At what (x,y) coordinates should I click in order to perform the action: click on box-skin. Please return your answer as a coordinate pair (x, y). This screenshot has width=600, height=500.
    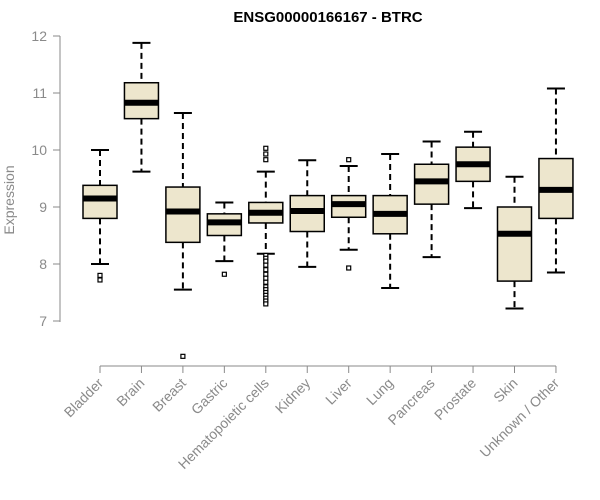
    Looking at the image, I should click on (514, 242).